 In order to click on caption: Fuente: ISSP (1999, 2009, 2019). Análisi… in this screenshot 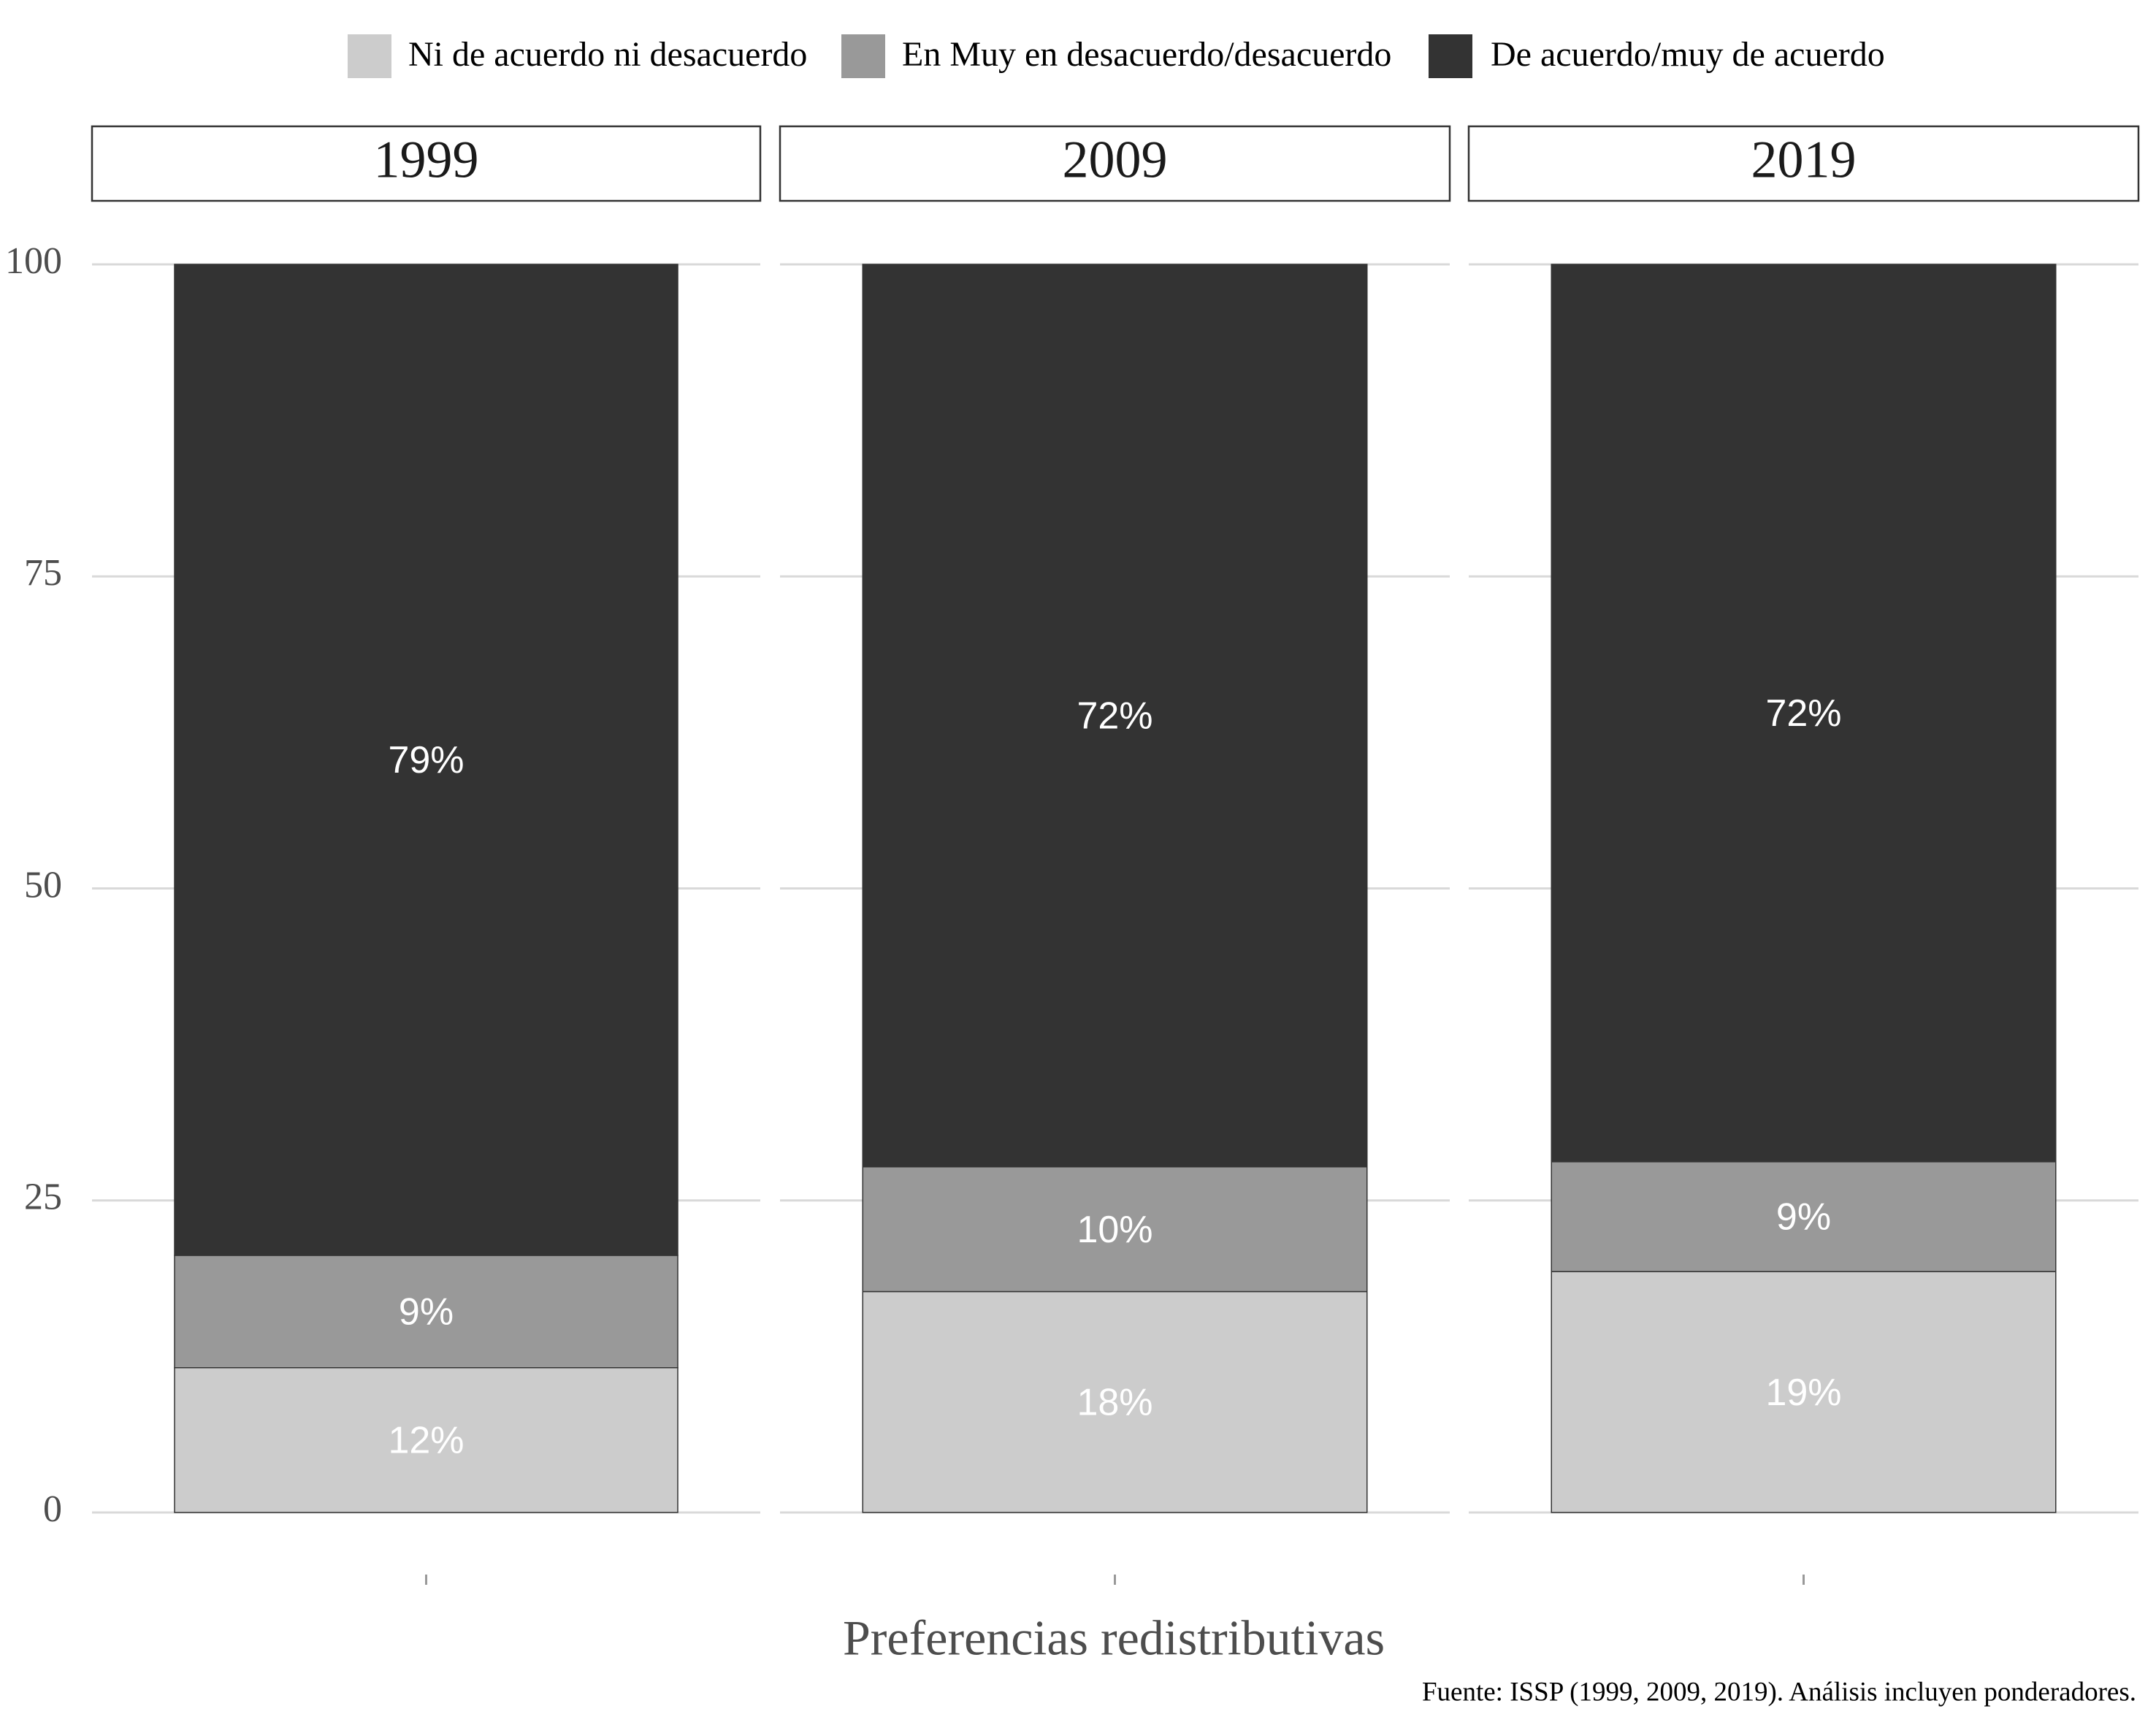, I will do `click(1779, 1692)`.